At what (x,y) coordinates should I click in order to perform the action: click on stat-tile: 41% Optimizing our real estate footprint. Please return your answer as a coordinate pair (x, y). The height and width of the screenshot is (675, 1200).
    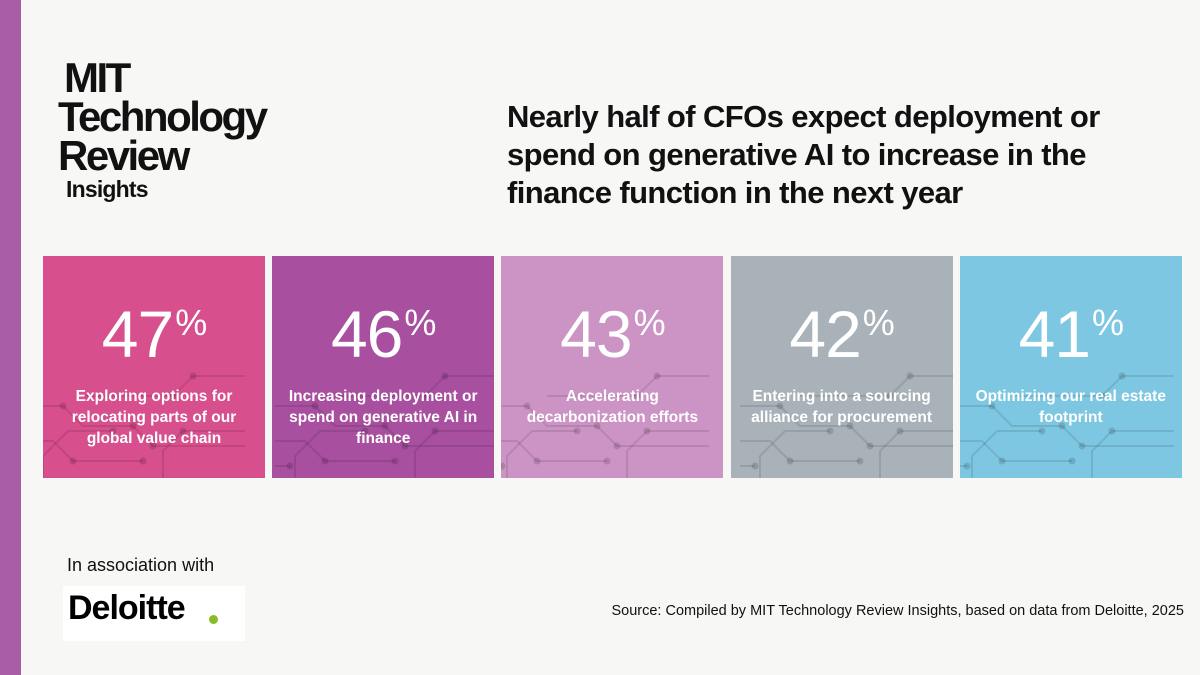
    Looking at the image, I should click on (1070, 367).